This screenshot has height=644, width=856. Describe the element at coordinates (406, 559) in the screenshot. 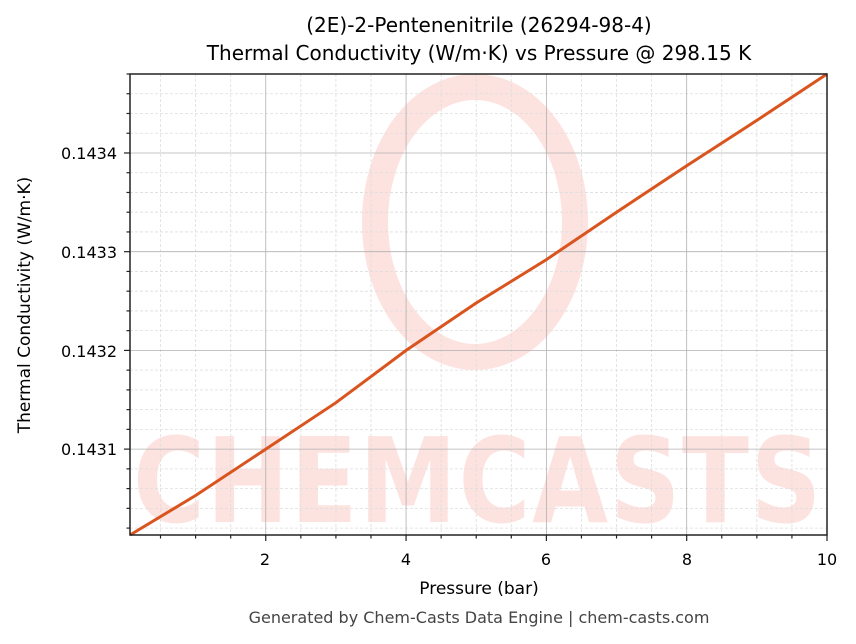

I see `x-tick-label: 4` at that location.